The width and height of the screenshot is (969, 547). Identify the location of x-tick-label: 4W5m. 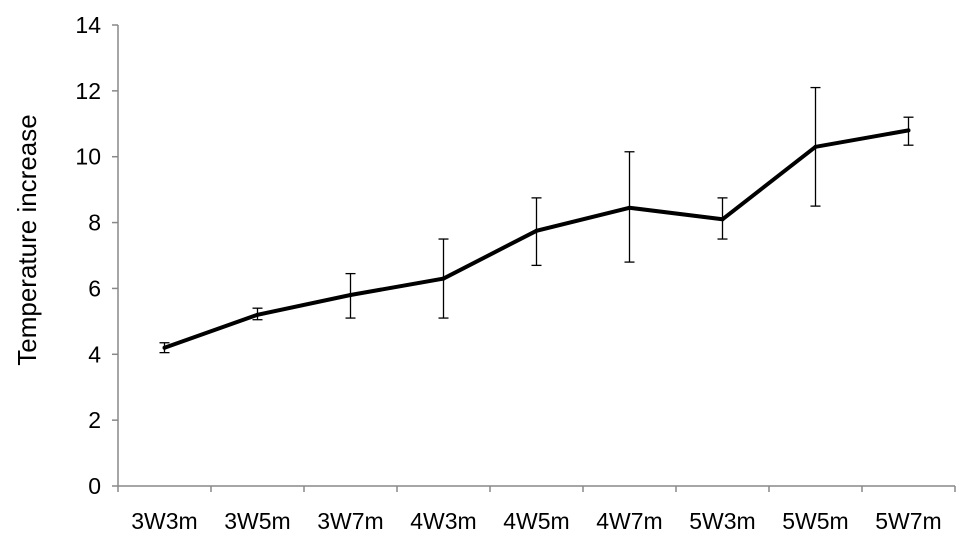
(536, 521).